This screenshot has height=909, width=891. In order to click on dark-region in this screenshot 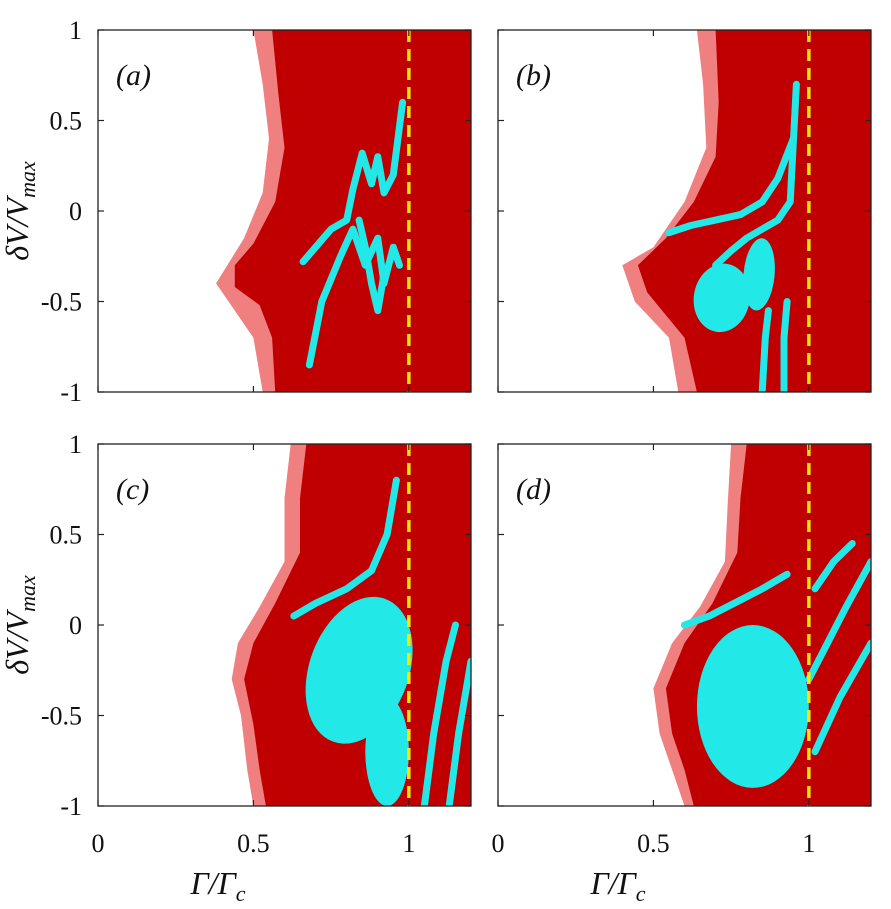, I will do `click(352, 211)`.